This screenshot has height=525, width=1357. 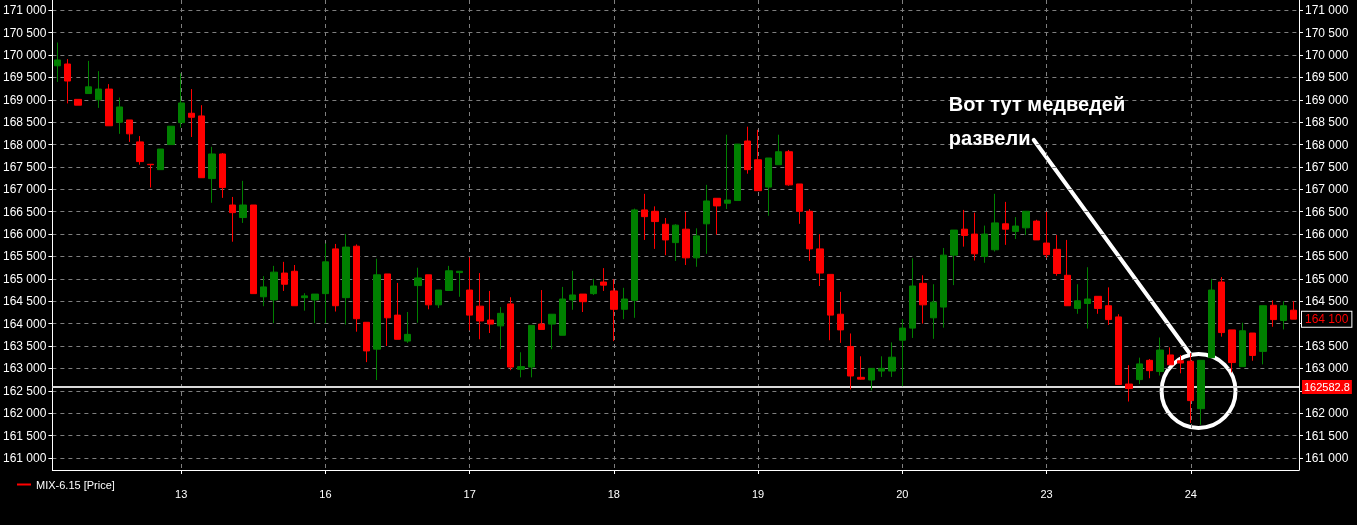 What do you see at coordinates (1327, 99) in the screenshot?
I see `y2-tick-label: 169 000` at bounding box center [1327, 99].